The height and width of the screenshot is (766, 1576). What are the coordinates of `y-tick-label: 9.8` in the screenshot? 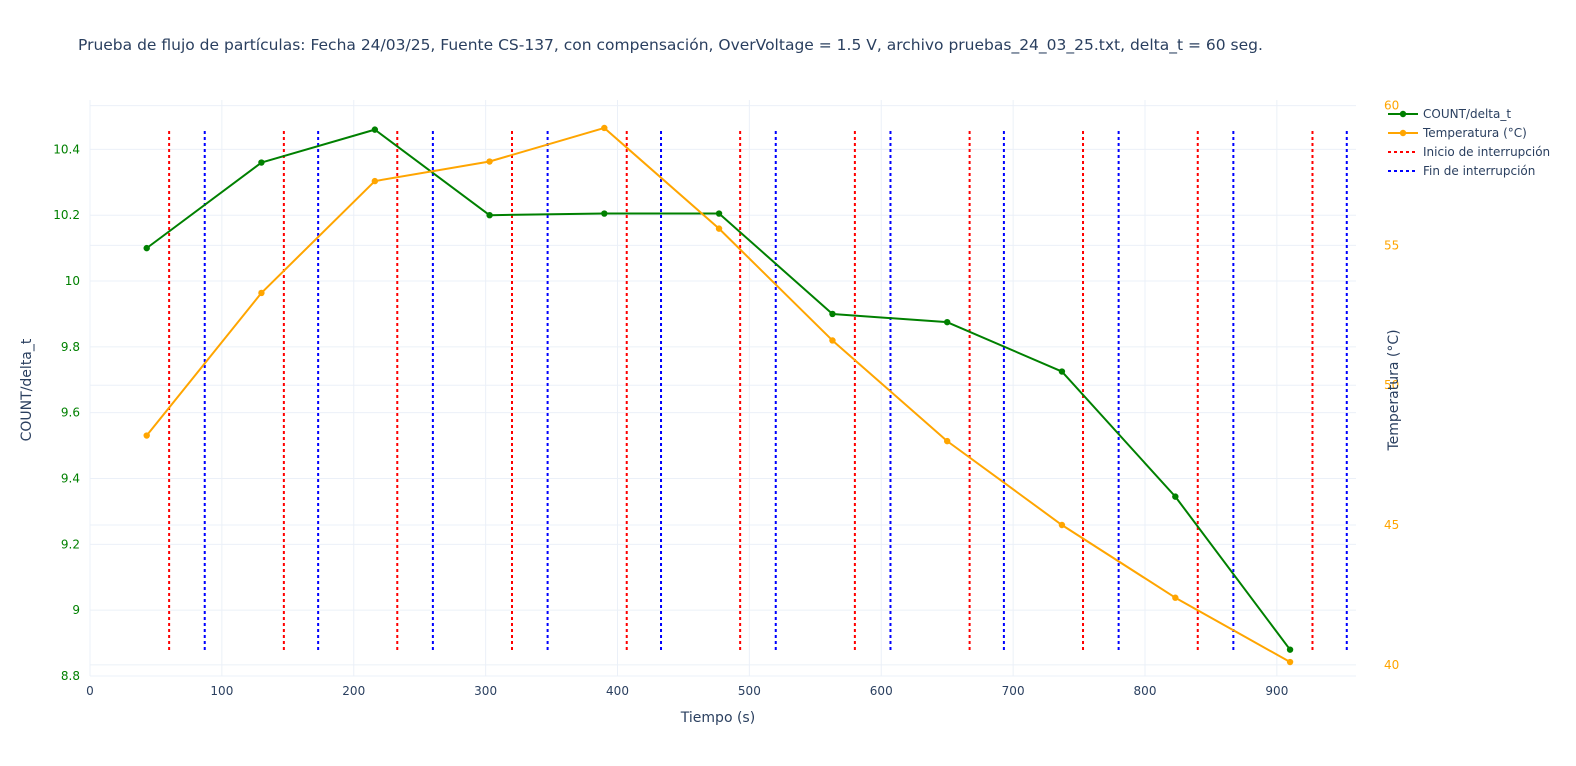 It's located at (70, 347).